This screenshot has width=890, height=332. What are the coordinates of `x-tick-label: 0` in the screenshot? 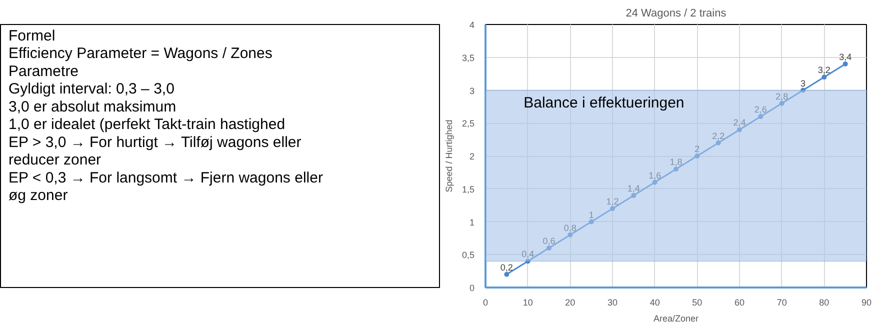 It's located at (485, 303).